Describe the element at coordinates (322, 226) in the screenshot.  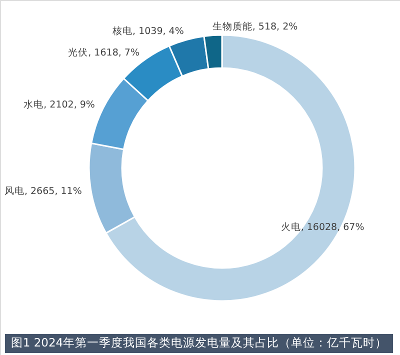
I see `slice-label: 火电, 16028, 67%` at that location.